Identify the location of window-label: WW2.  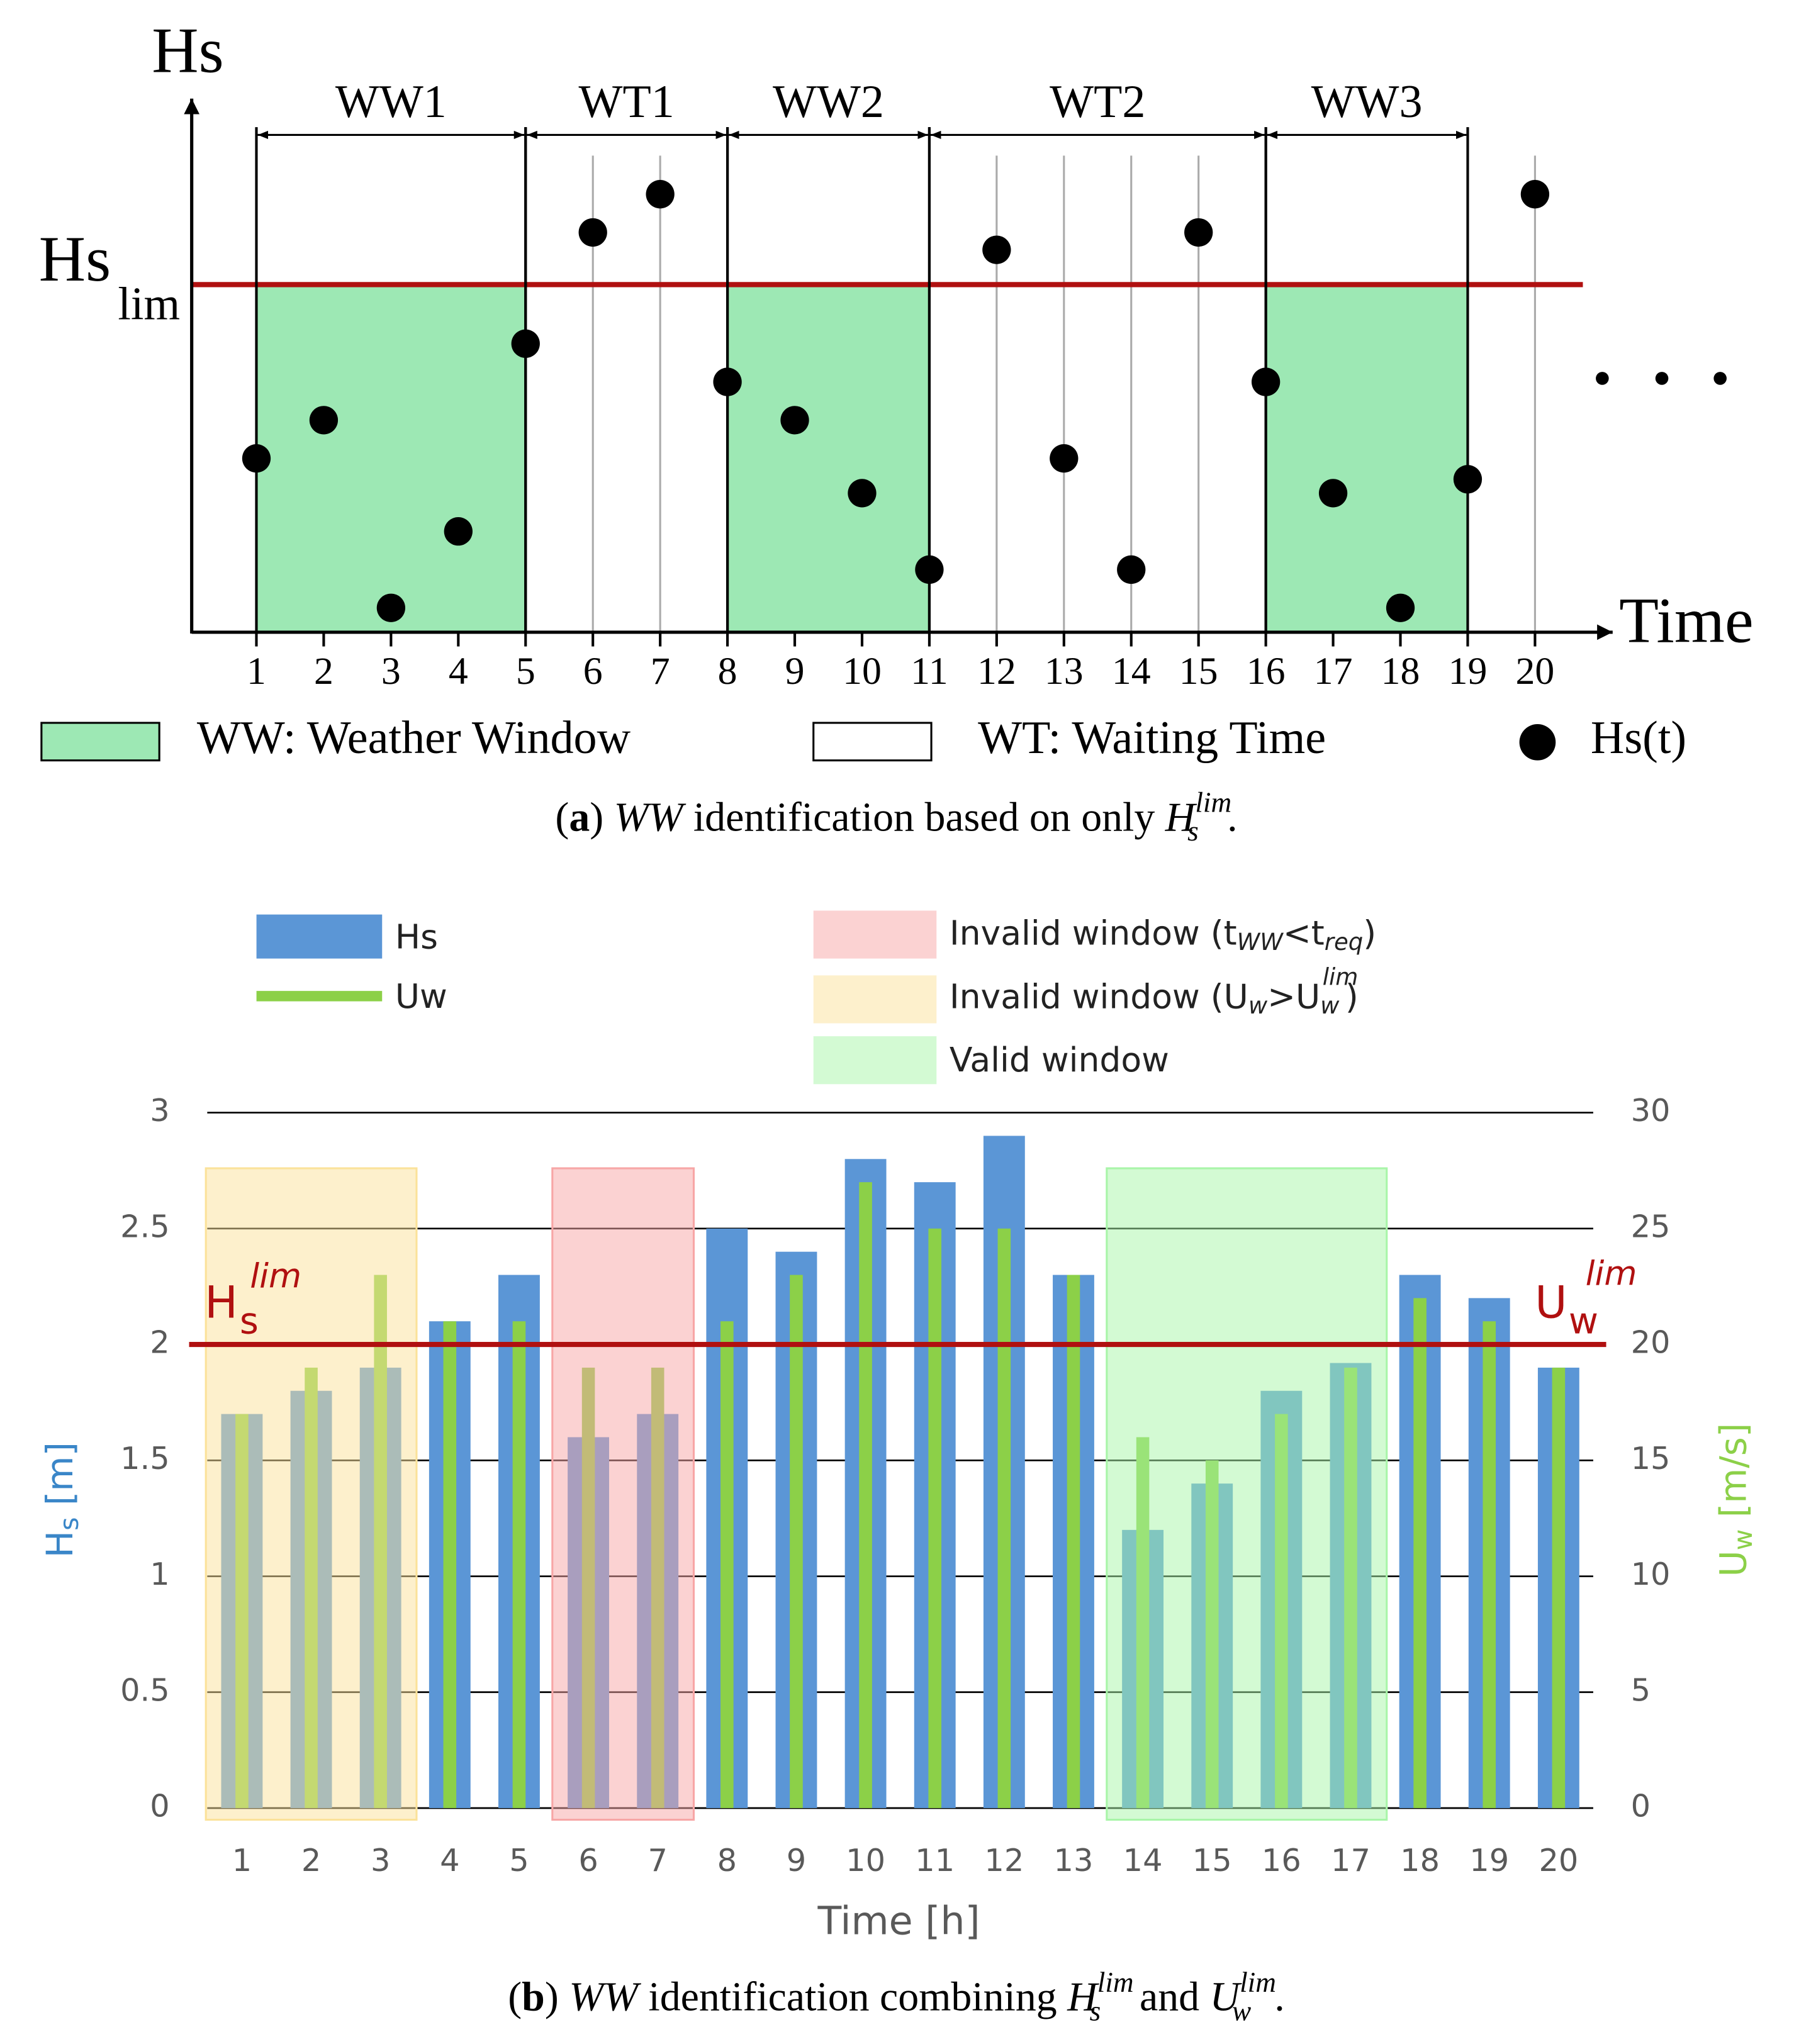
(829, 102).